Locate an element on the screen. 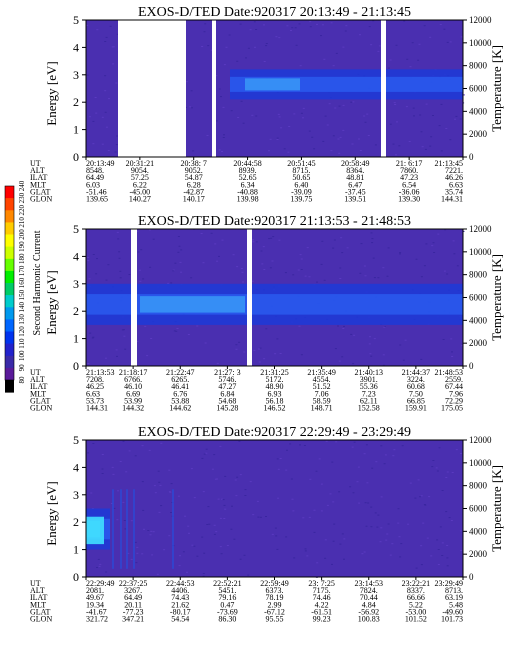 The width and height of the screenshot is (505, 654). orbit-row-label: ILAT is located at coordinates (38, 177).